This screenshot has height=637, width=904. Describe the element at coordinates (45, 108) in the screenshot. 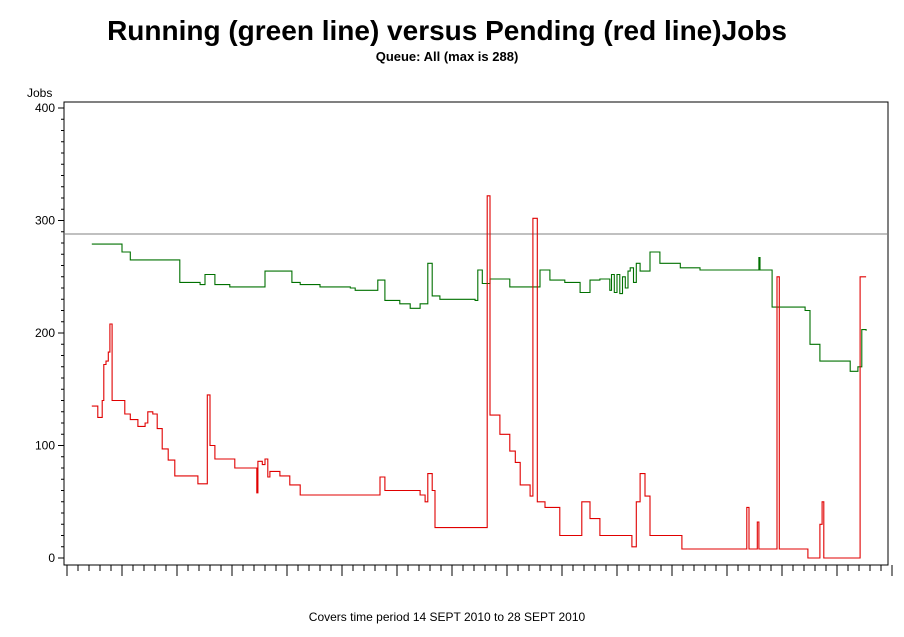

I see `y-tick-label: 400` at that location.